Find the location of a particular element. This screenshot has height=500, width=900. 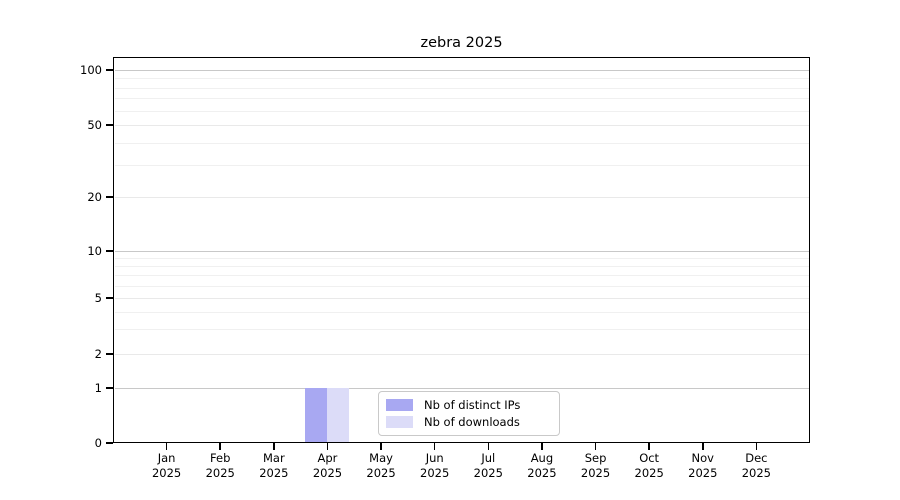

legend-swatch-distinct-ips is located at coordinates (399, 405).